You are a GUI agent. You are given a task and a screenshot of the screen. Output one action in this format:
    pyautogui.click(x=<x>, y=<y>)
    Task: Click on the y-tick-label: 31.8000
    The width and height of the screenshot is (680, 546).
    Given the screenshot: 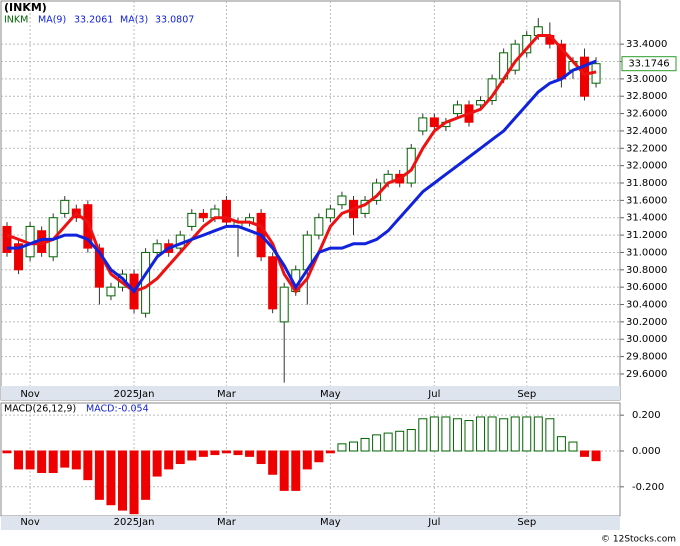 What is the action you would take?
    pyautogui.click(x=646, y=183)
    